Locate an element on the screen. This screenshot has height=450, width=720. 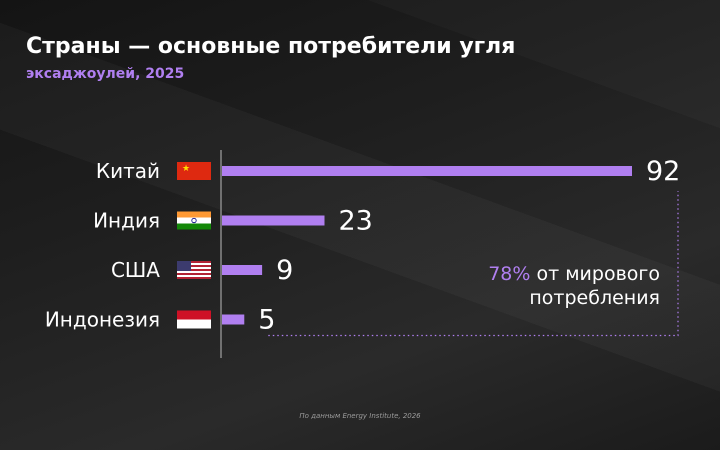
data-label: 5 is located at coordinates (266, 320).